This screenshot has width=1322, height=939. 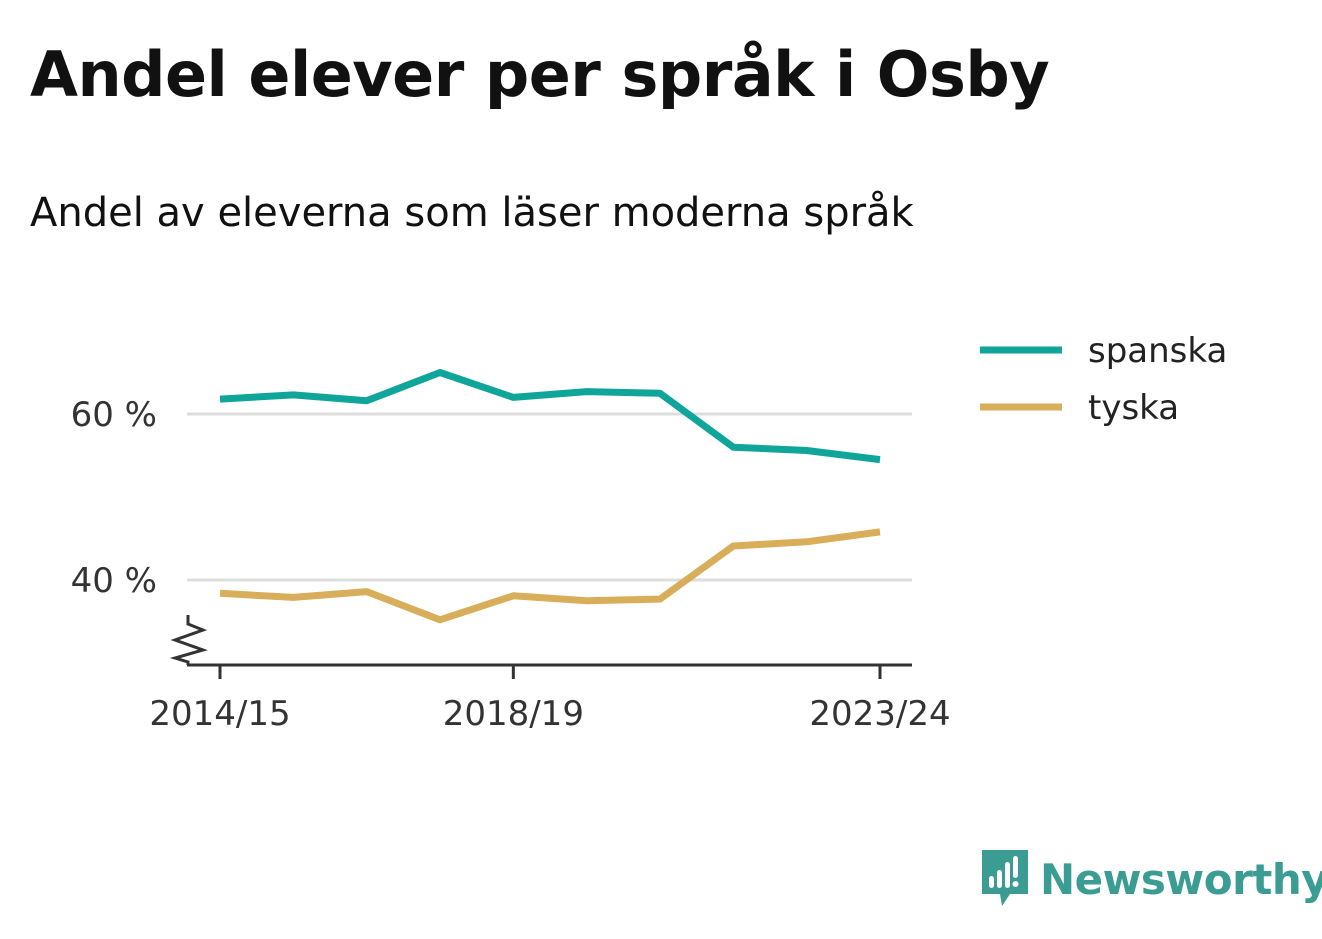 What do you see at coordinates (1103, 379) in the screenshot?
I see `legend: spanska tyska` at bounding box center [1103, 379].